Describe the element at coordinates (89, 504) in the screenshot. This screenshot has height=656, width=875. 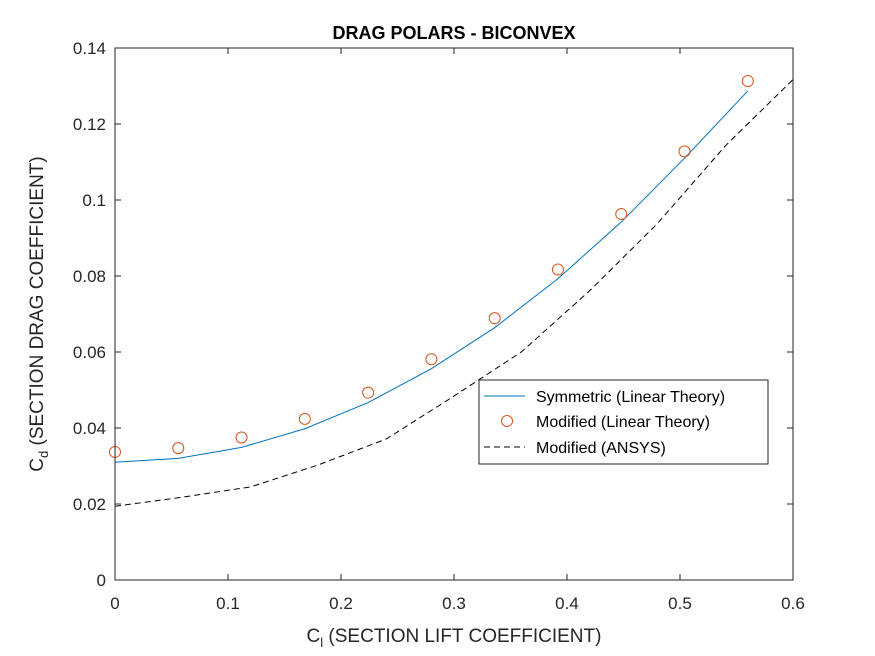
I see `y-tick-label: 0.02` at that location.